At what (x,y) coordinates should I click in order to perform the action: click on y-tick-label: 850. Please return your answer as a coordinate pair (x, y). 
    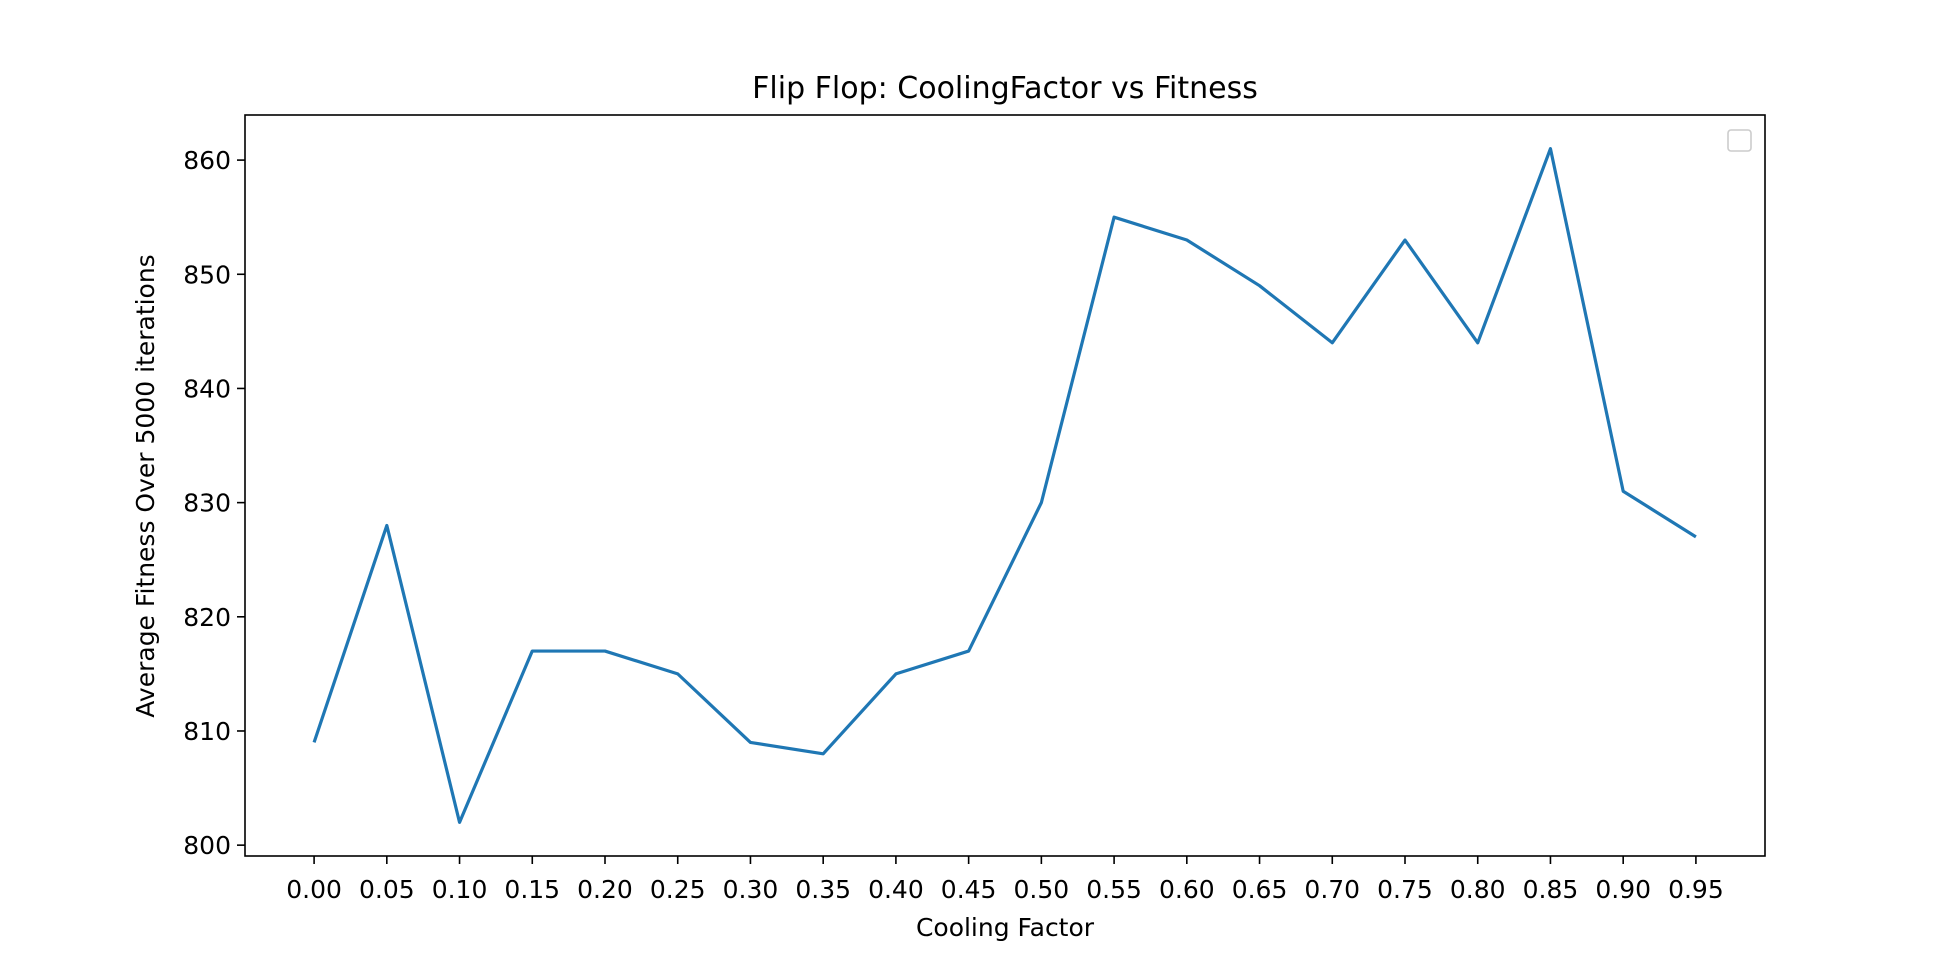
    Looking at the image, I should click on (207, 274).